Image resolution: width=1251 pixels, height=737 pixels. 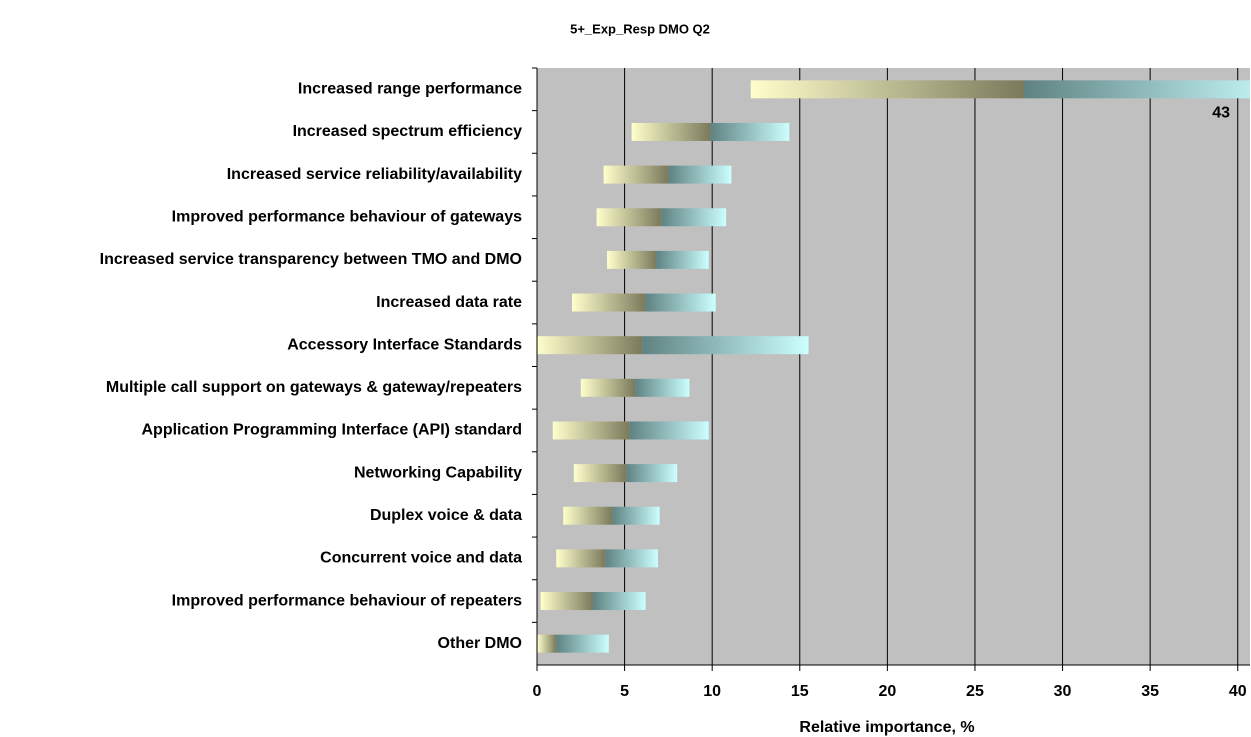 I want to click on x-tick-label: 5, so click(x=624, y=691).